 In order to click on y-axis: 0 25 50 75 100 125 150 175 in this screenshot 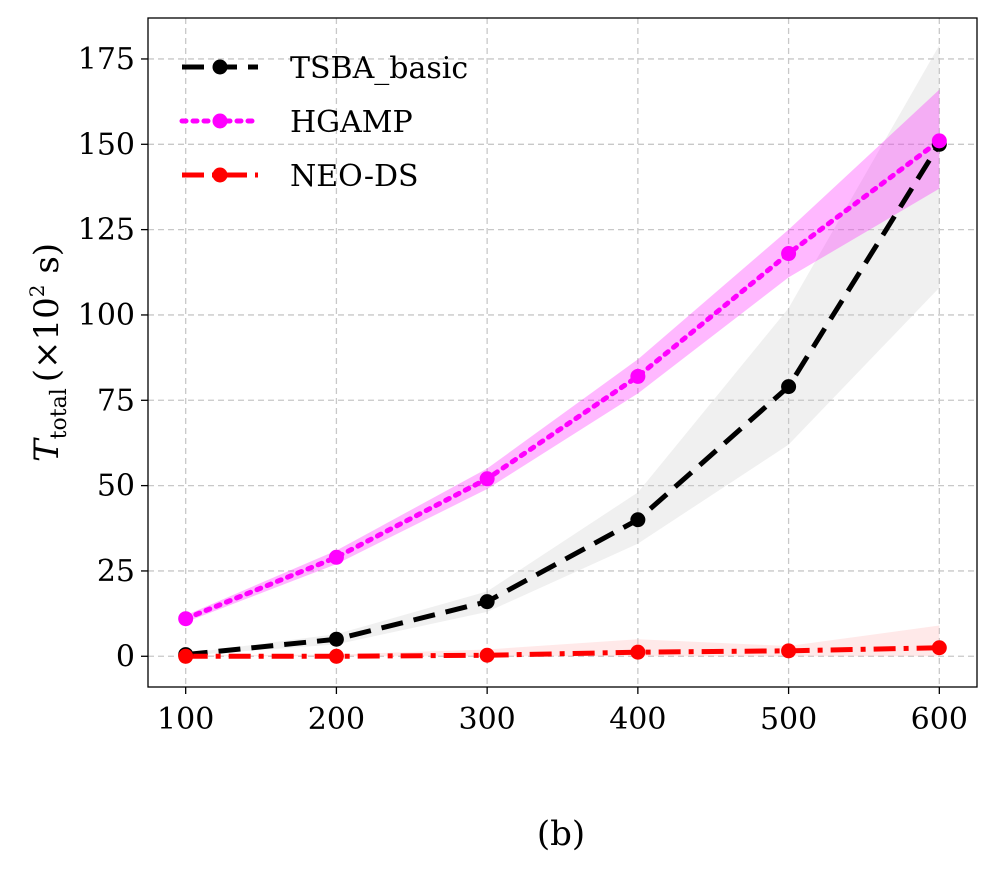, I will do `click(113, 358)`.